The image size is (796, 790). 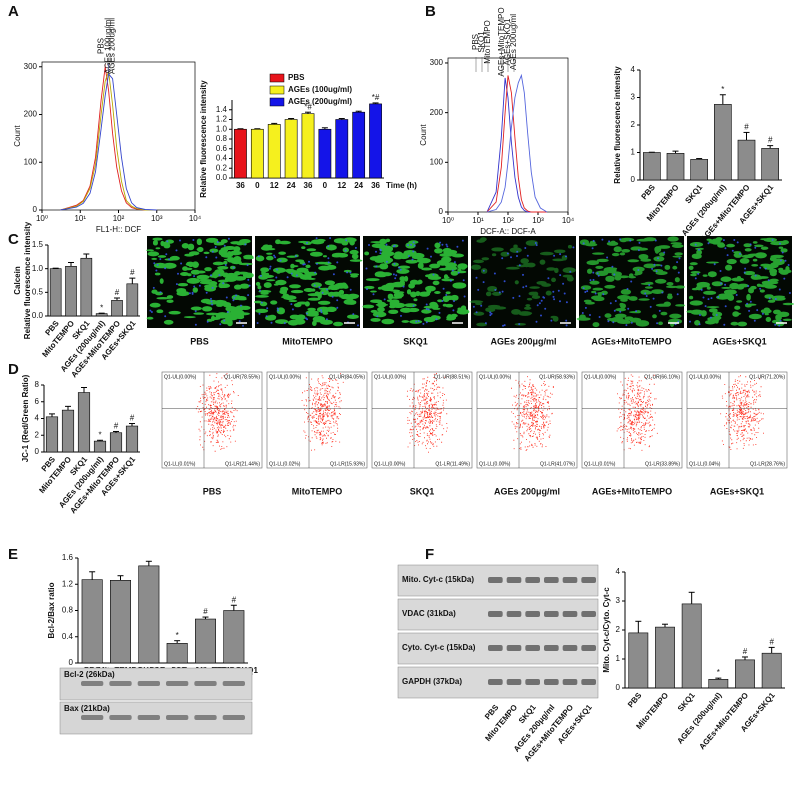 I want to click on x-tick-label: SKQ1, so click(x=686, y=701).